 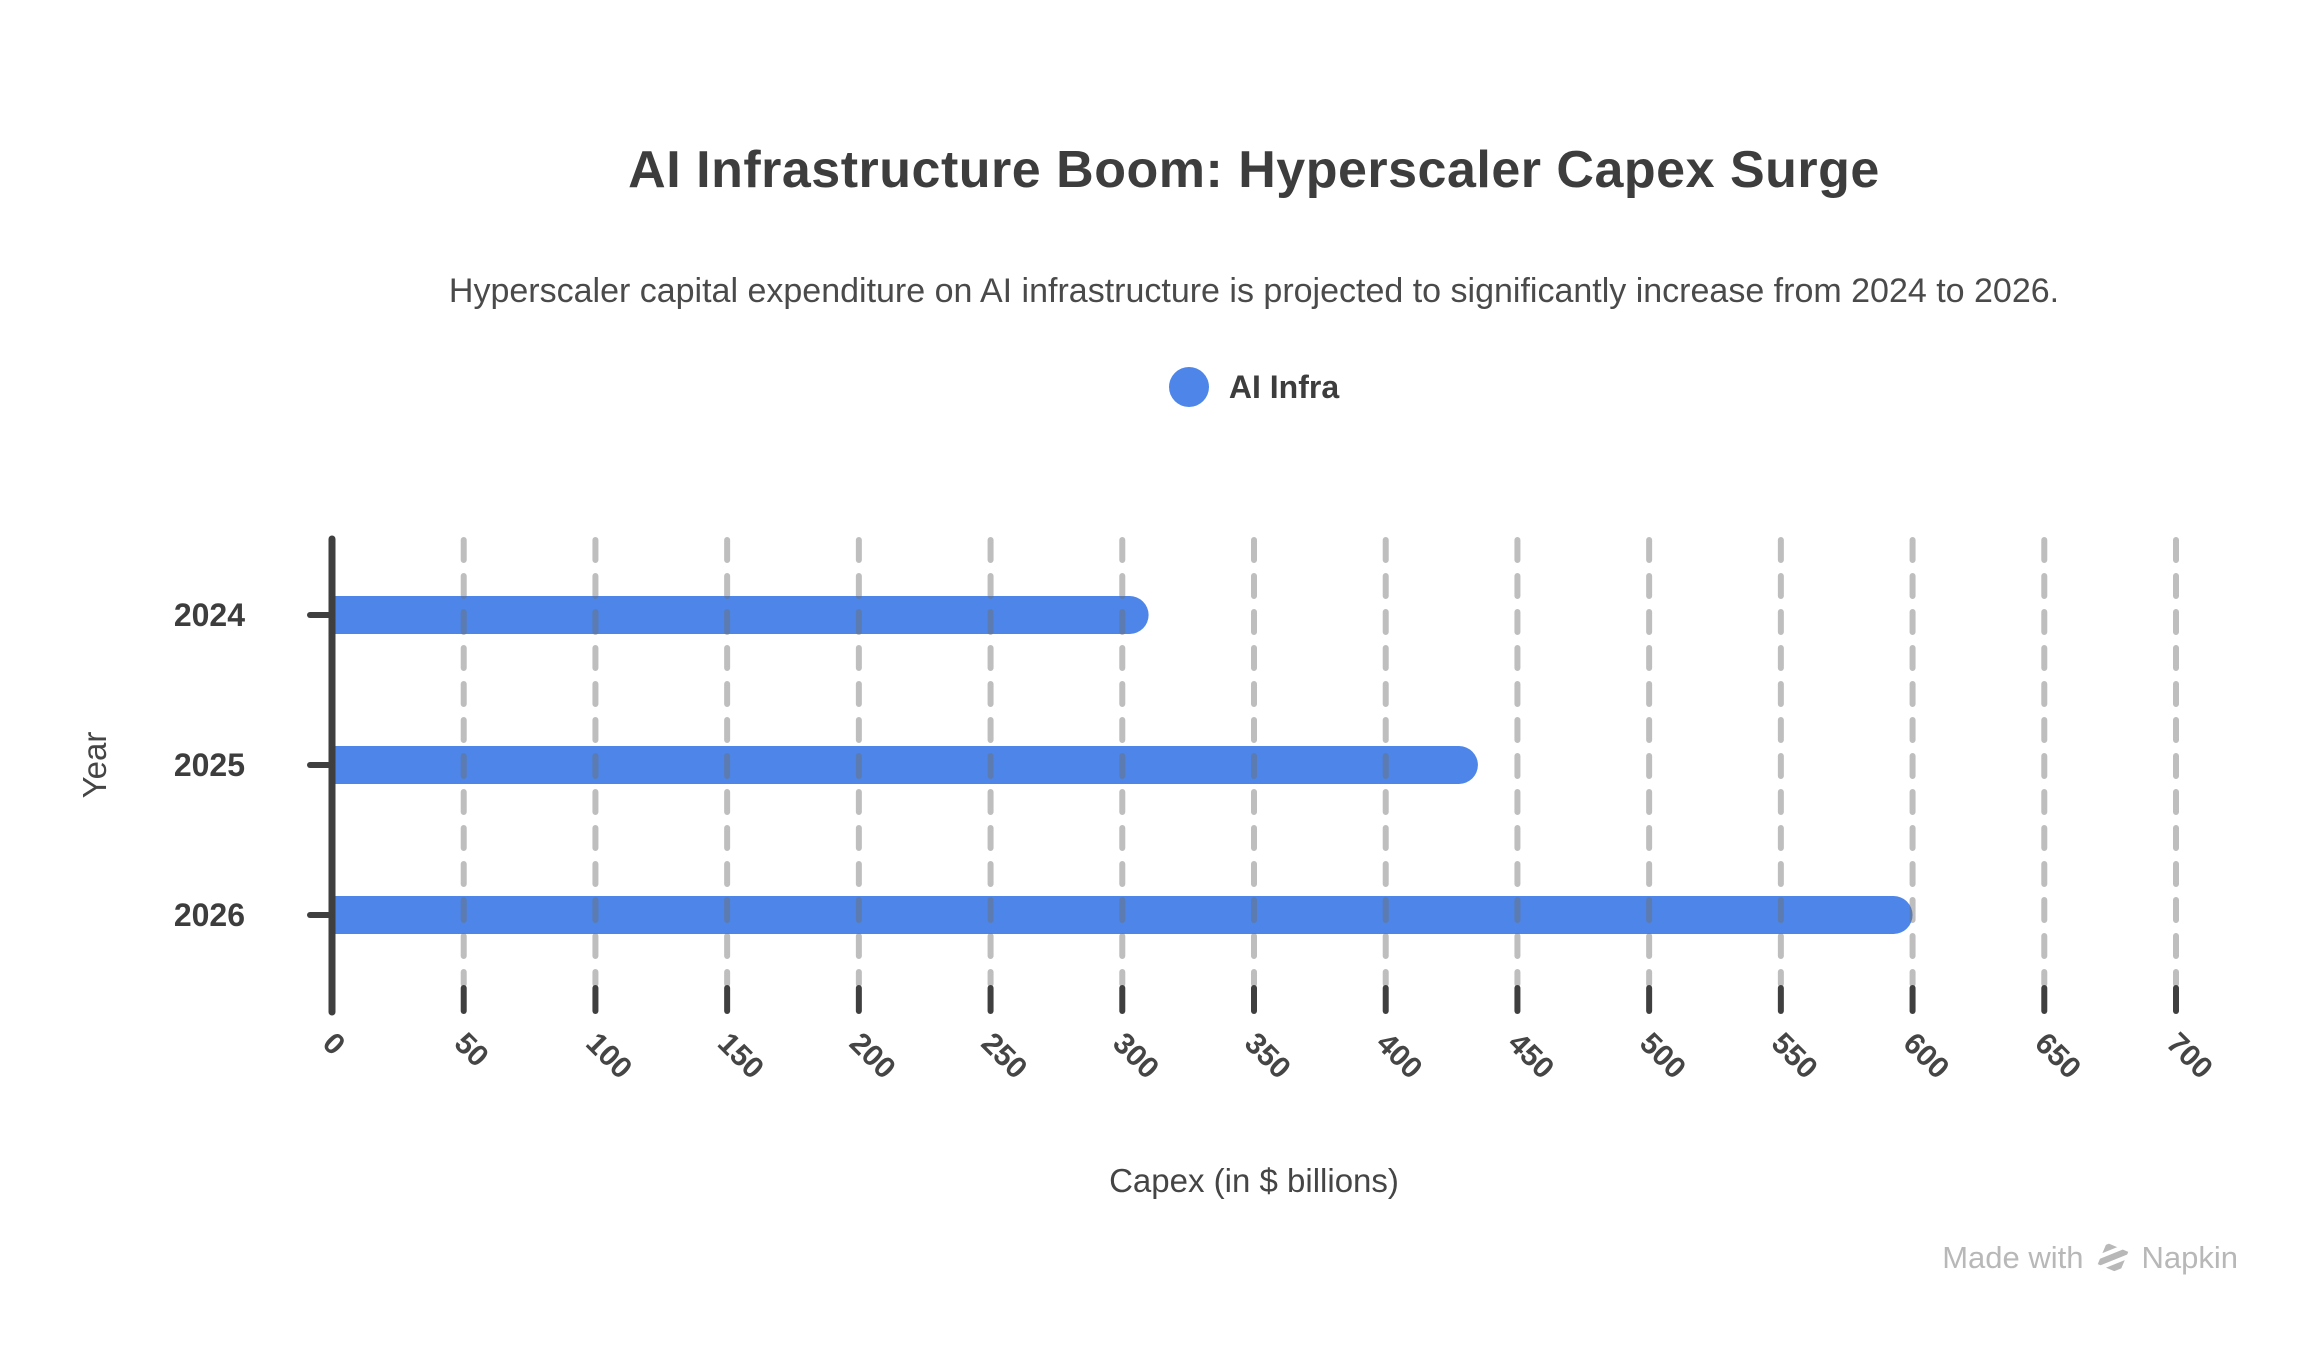 I want to click on x-tick-label-500: 500, so click(x=1662, y=1056).